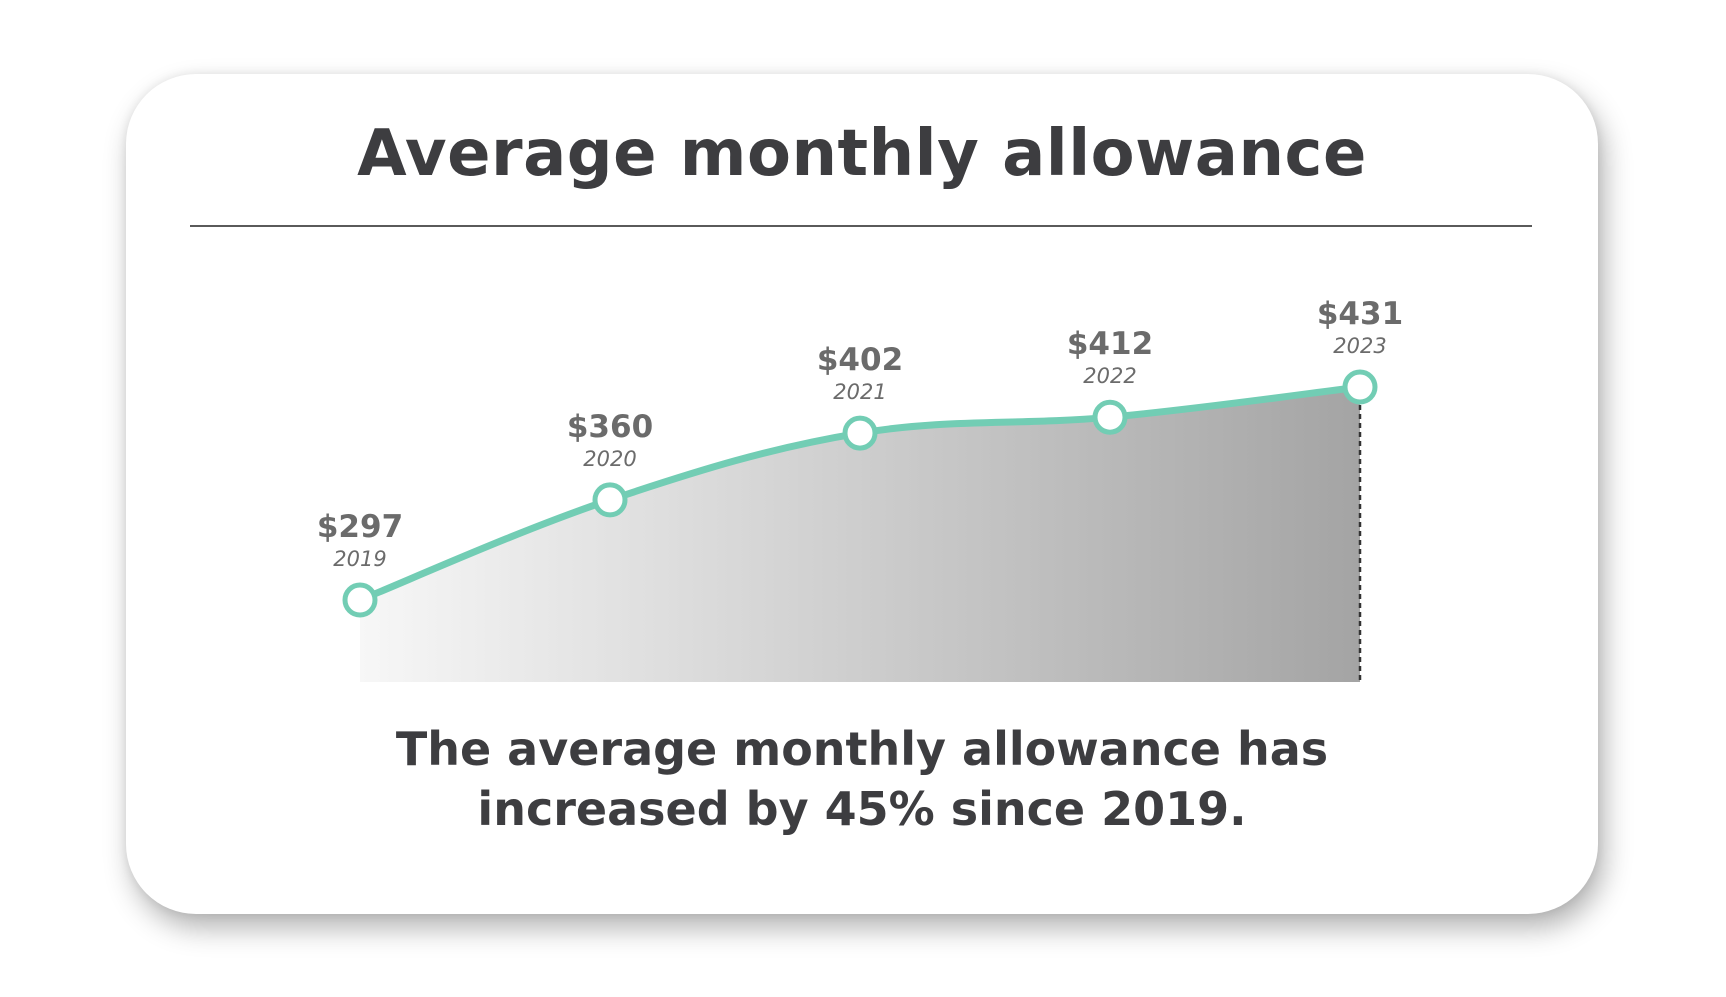 The width and height of the screenshot is (1726, 997). I want to click on year-label-2023: 2023, so click(1359, 346).